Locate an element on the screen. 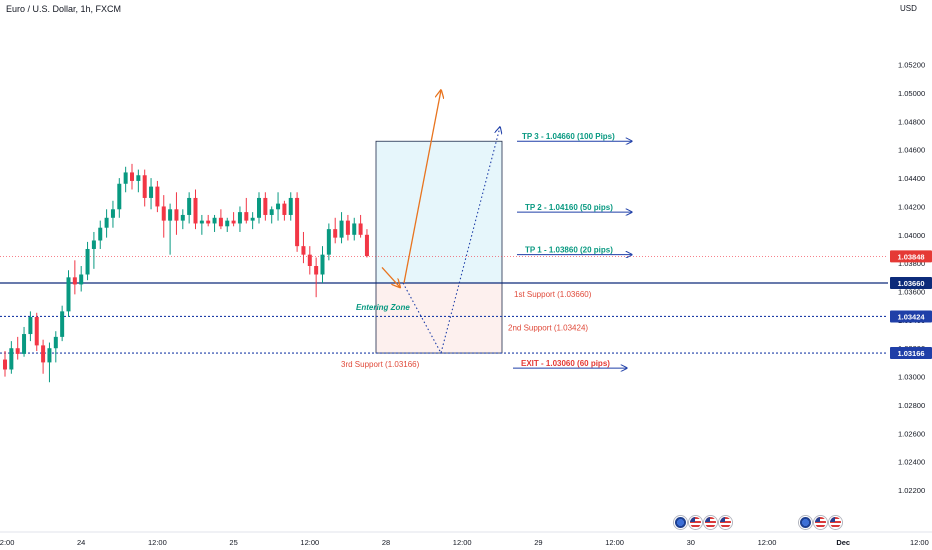 This screenshot has width=932, height=550. y-tick-label: 1.04600 is located at coordinates (911, 150).